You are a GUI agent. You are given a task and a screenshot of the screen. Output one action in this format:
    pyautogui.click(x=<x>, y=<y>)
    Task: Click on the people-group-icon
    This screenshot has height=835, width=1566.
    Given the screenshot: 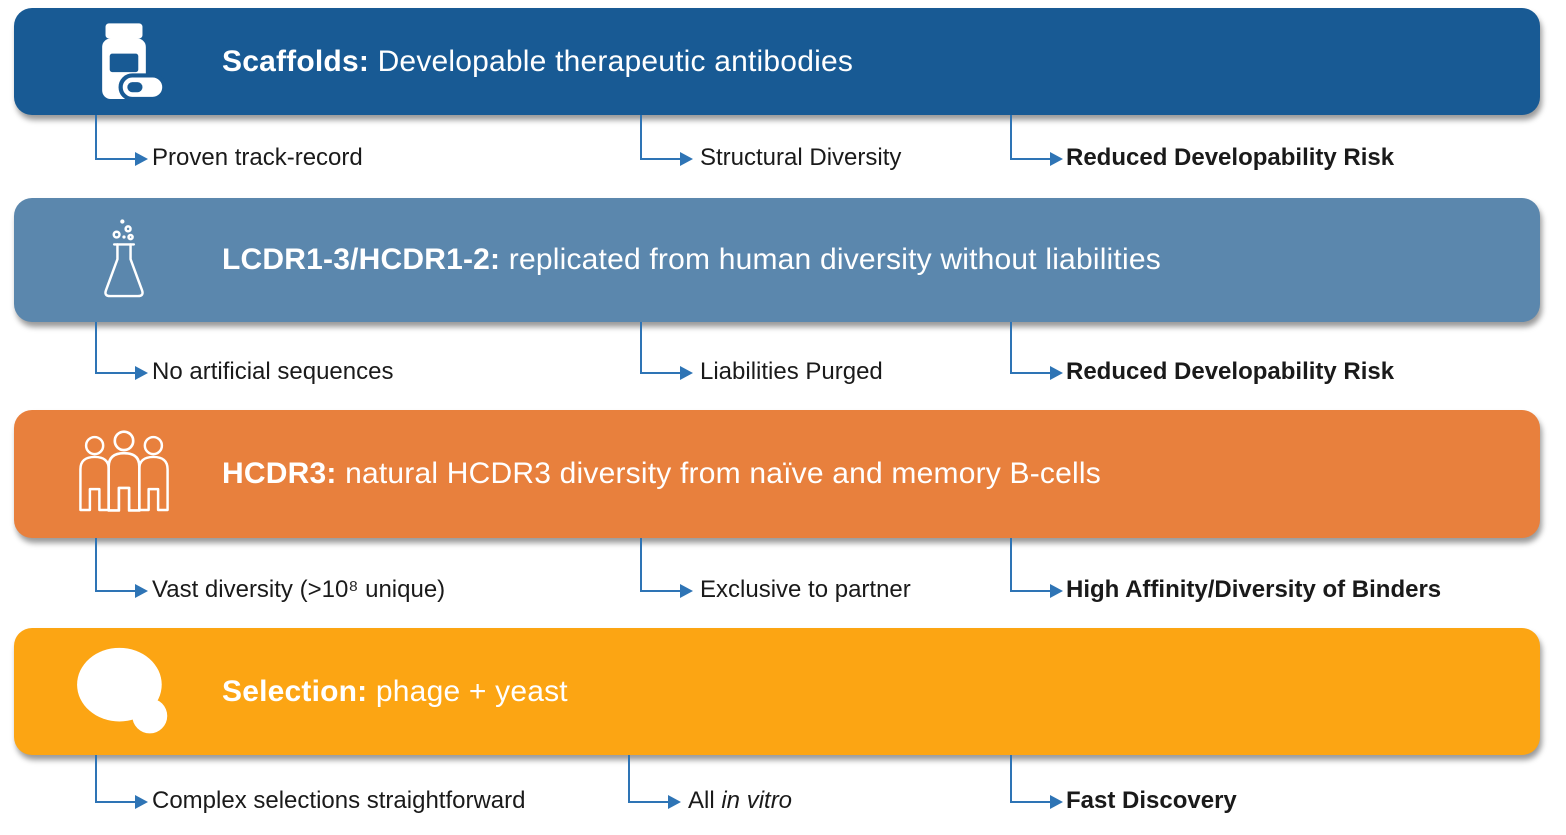 What is the action you would take?
    pyautogui.click(x=124, y=474)
    